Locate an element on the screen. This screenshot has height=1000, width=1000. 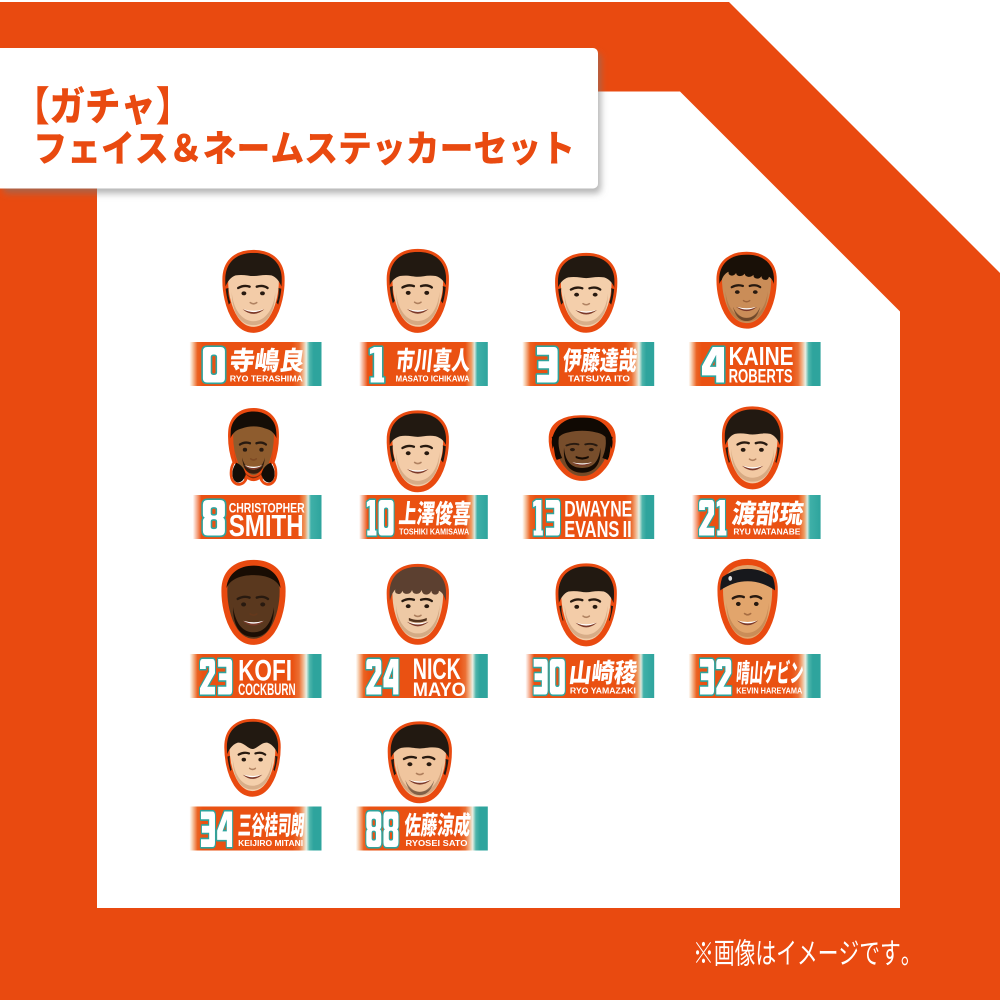
svg-text: RYO TERASHIMA is located at coordinates (266, 378).